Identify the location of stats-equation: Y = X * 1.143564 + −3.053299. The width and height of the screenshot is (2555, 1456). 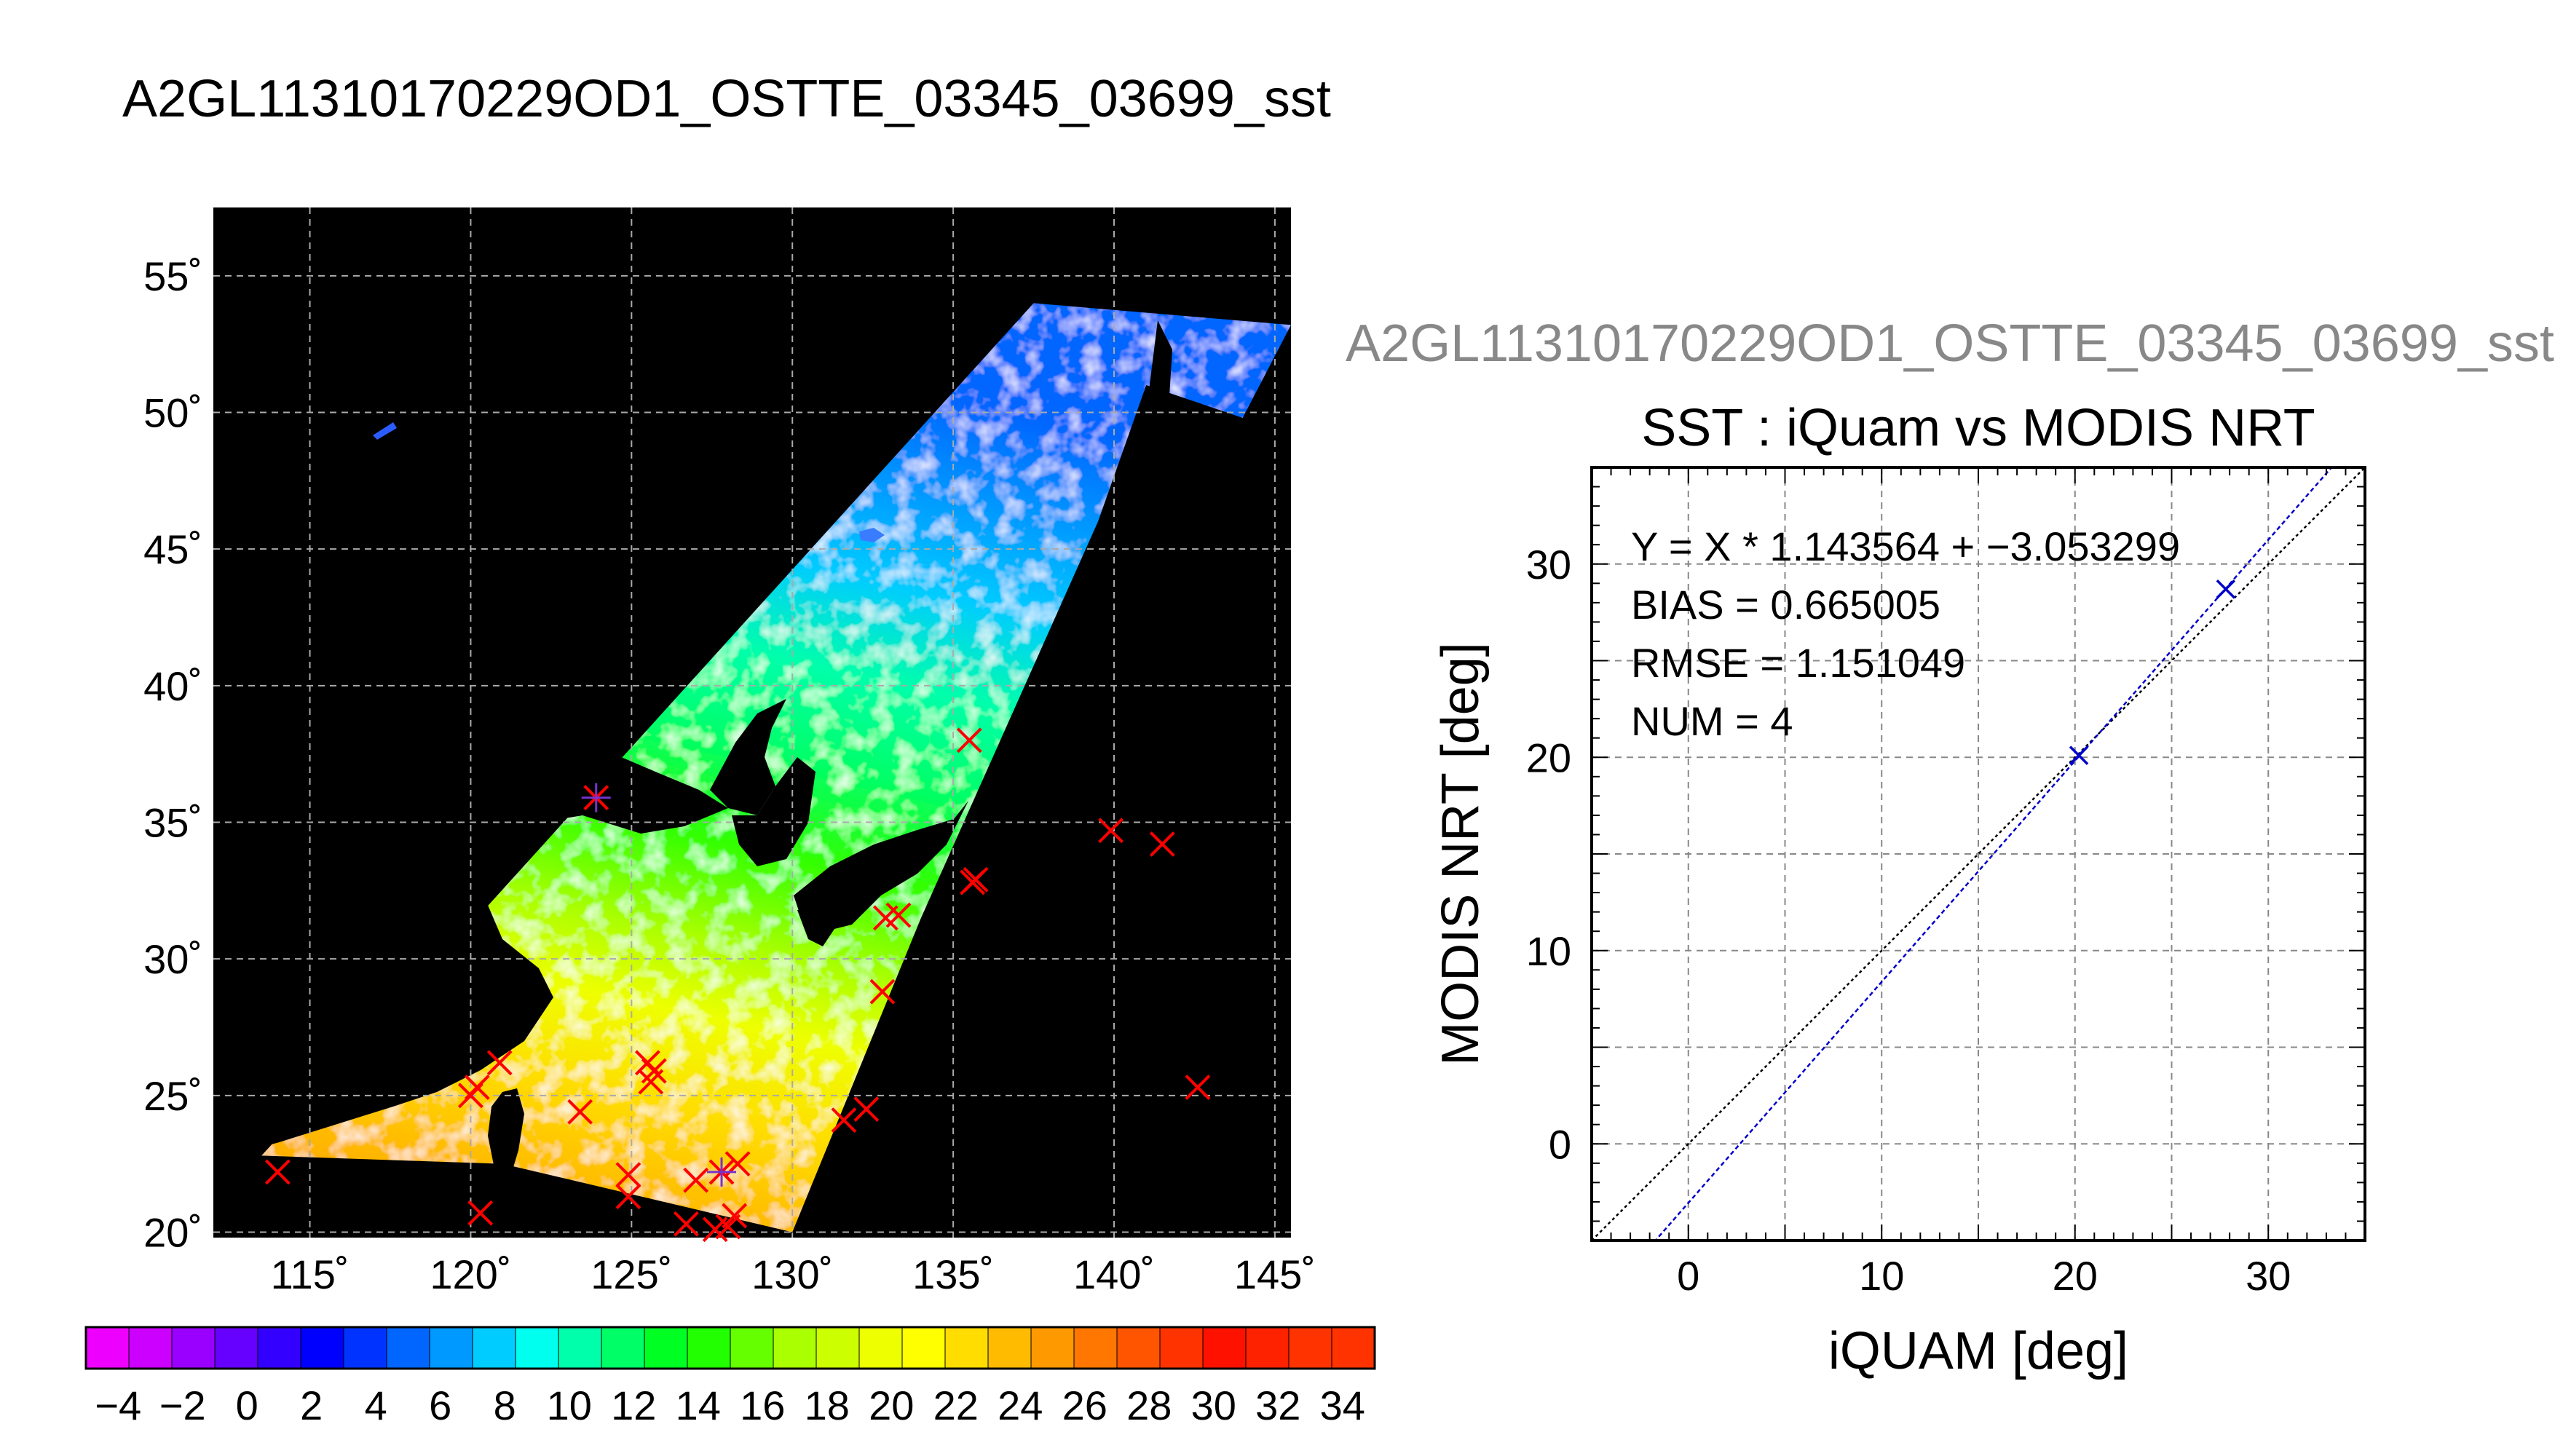
(1905, 546).